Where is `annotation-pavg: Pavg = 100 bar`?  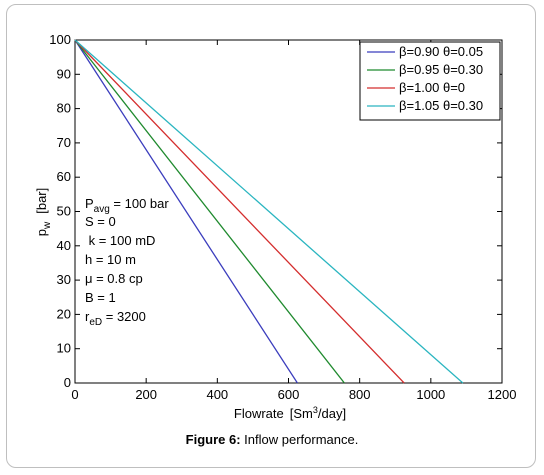 annotation-pavg: Pavg = 100 bar is located at coordinates (127, 205).